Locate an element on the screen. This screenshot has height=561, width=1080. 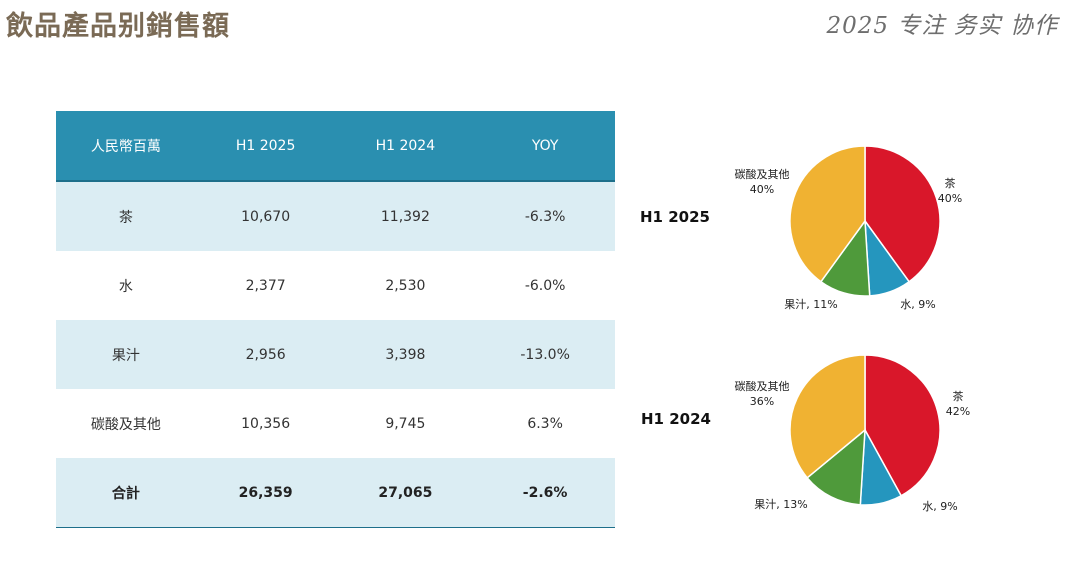
pie-1-value-label-3: 36% is located at coordinates (762, 401).